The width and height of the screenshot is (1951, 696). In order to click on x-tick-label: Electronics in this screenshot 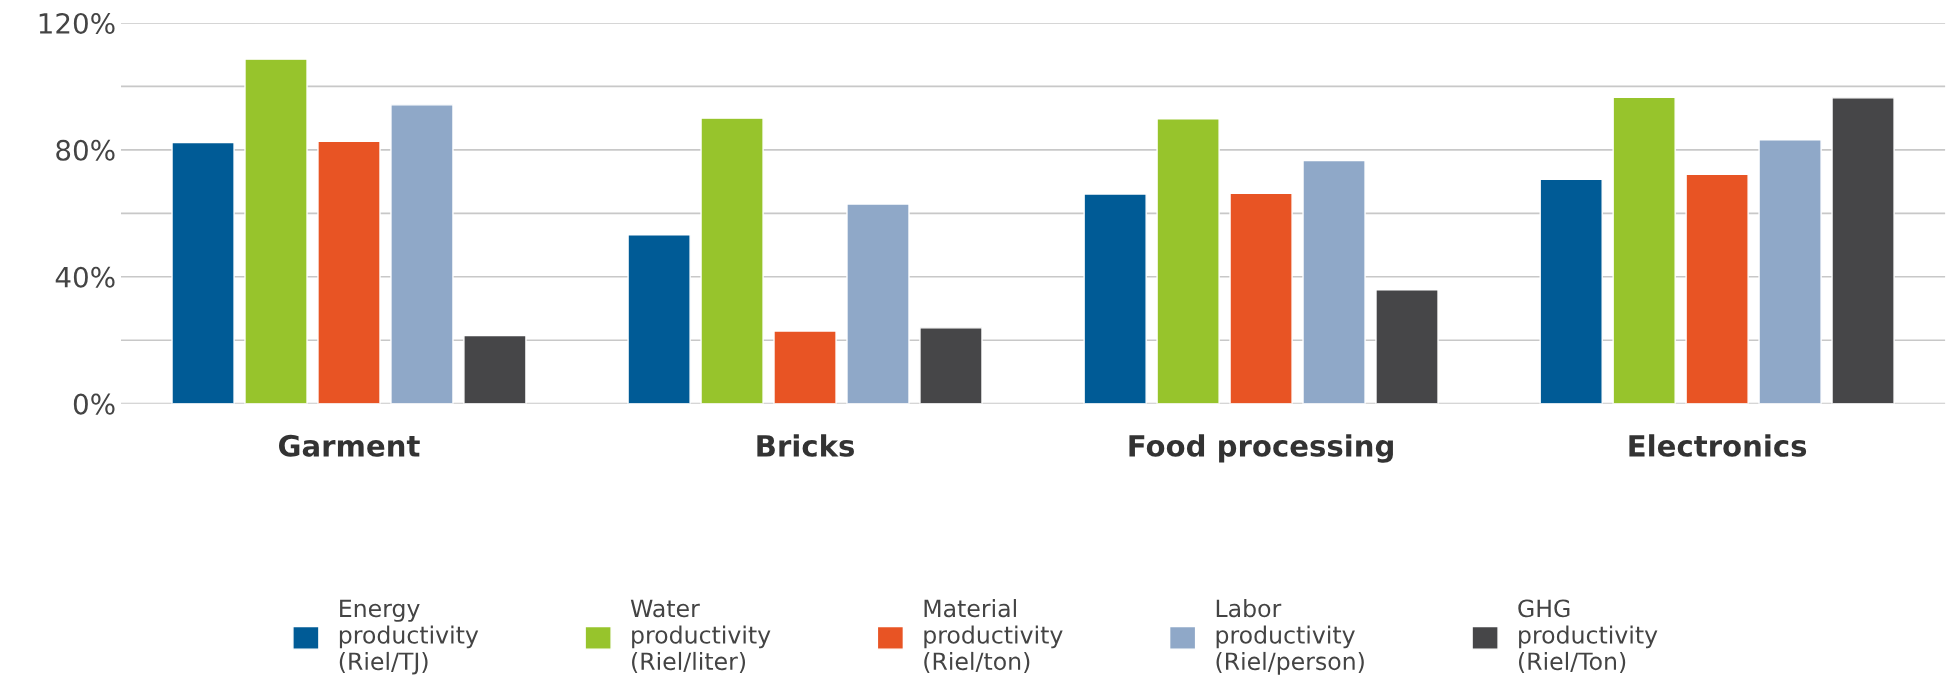, I will do `click(1718, 445)`.